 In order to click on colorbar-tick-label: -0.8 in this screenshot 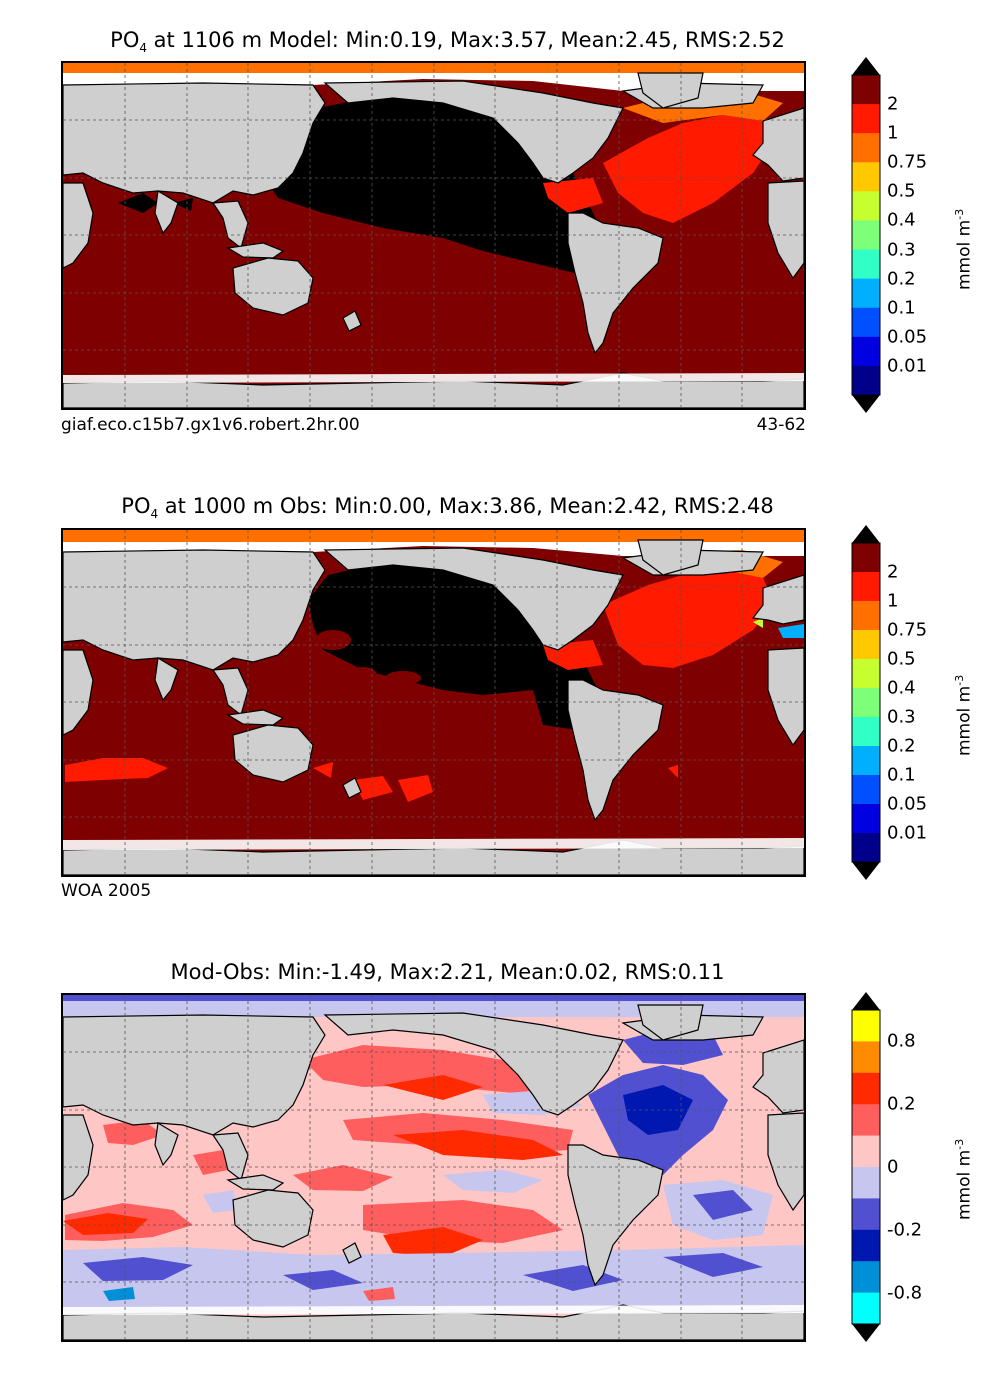, I will do `click(905, 1293)`.